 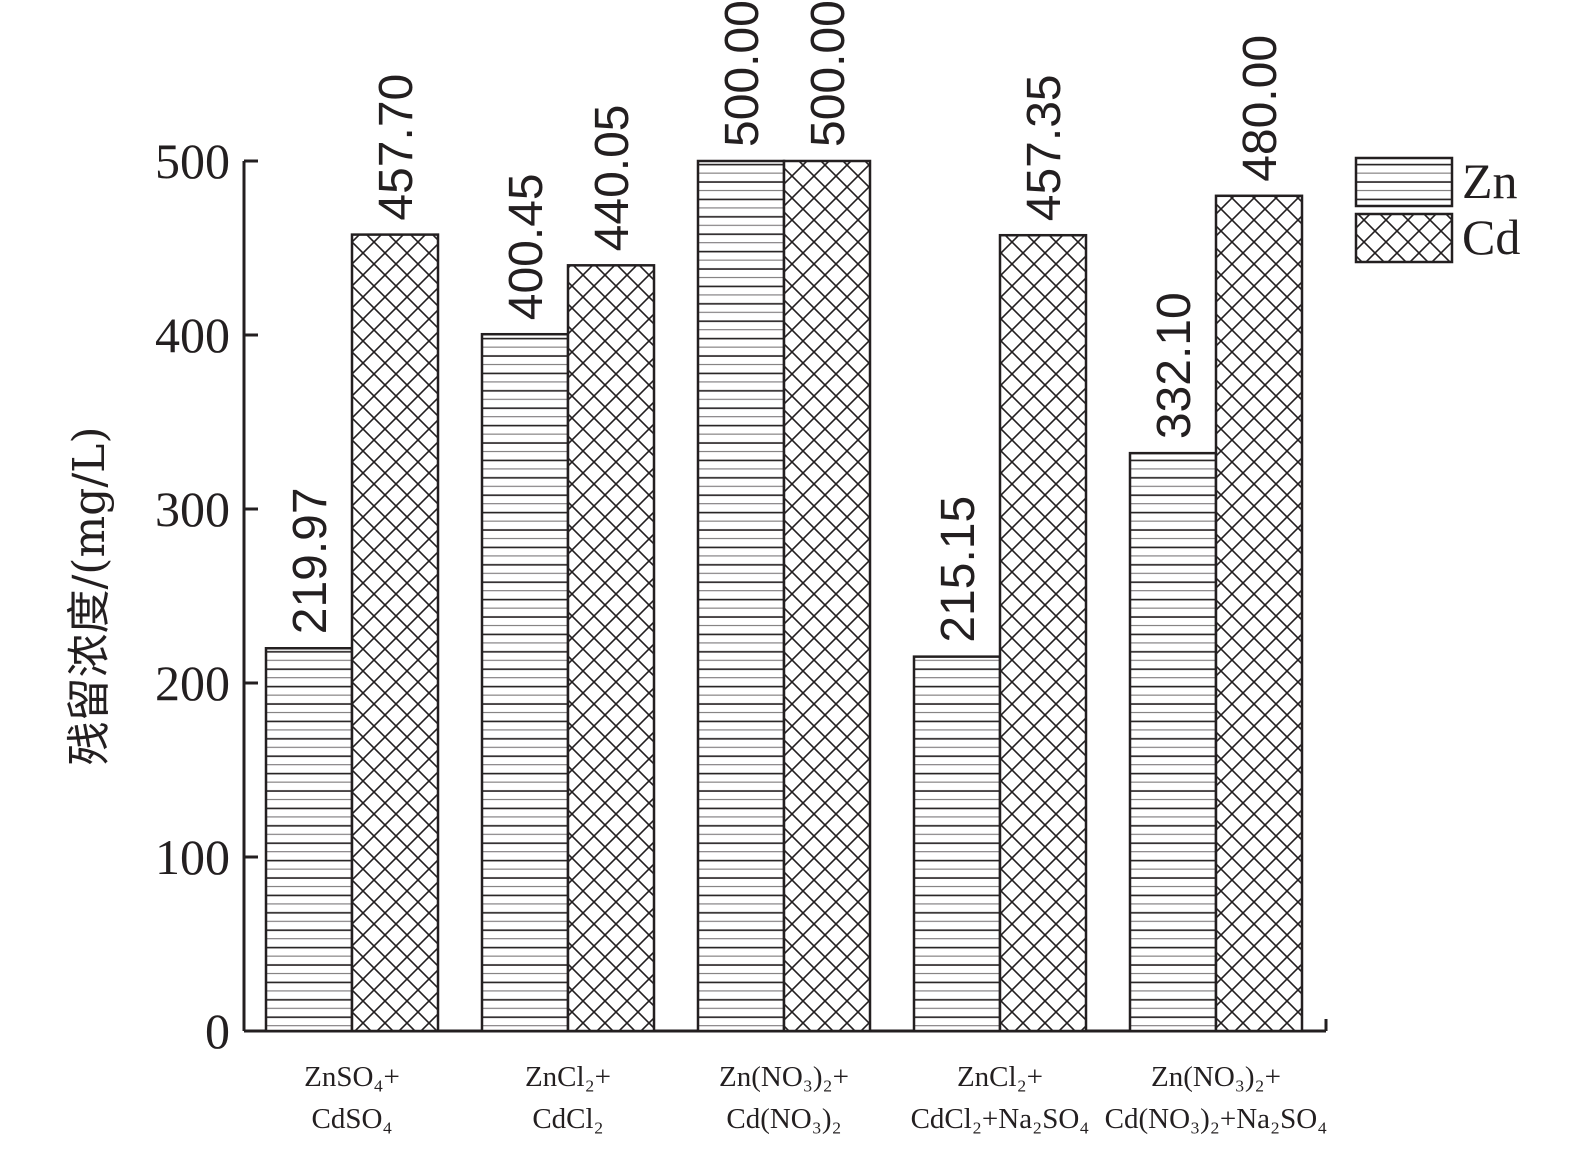 What do you see at coordinates (192, 509) in the screenshot?
I see `y-tick-label: 300` at bounding box center [192, 509].